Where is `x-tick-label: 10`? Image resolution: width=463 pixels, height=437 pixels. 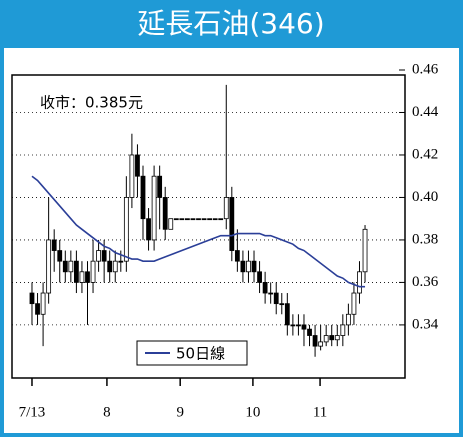
x-tick-label: 10 is located at coordinates (252, 412).